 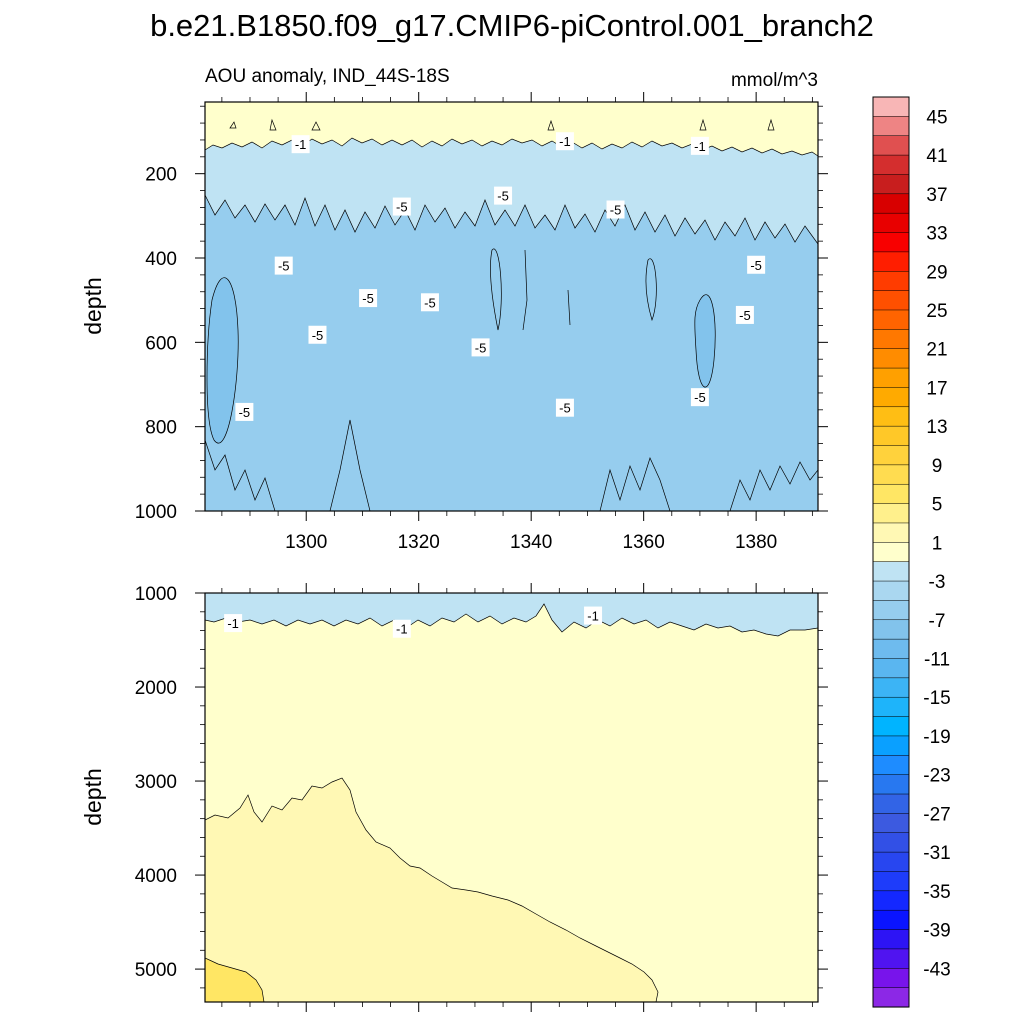 What do you see at coordinates (161, 175) in the screenshot?
I see `y-tick-label: 200` at bounding box center [161, 175].